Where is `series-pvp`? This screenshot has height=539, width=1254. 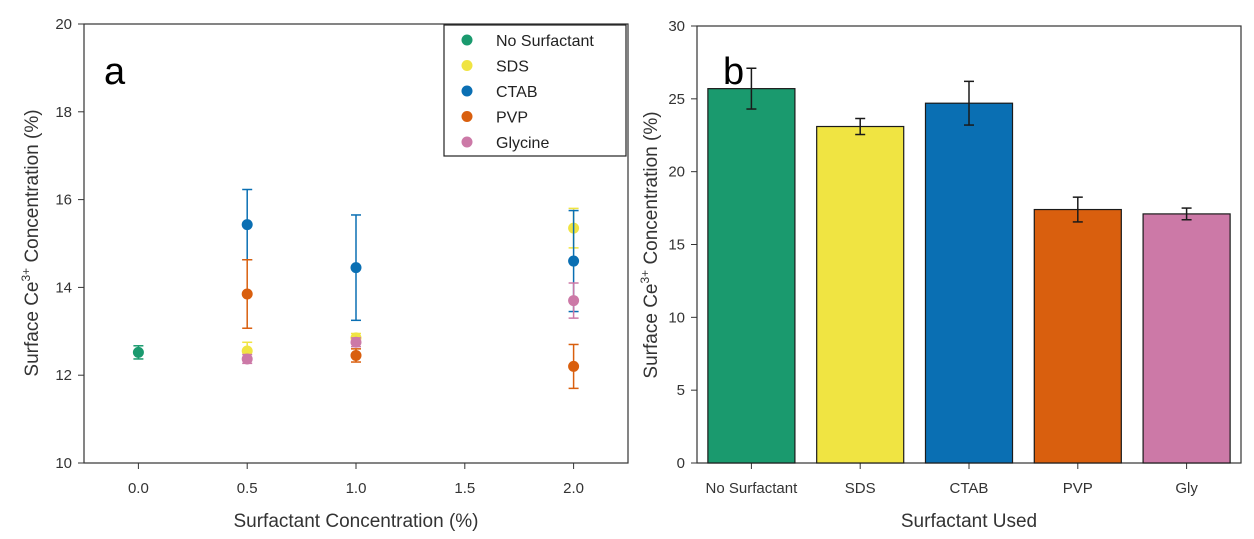 series-pvp is located at coordinates (410, 324).